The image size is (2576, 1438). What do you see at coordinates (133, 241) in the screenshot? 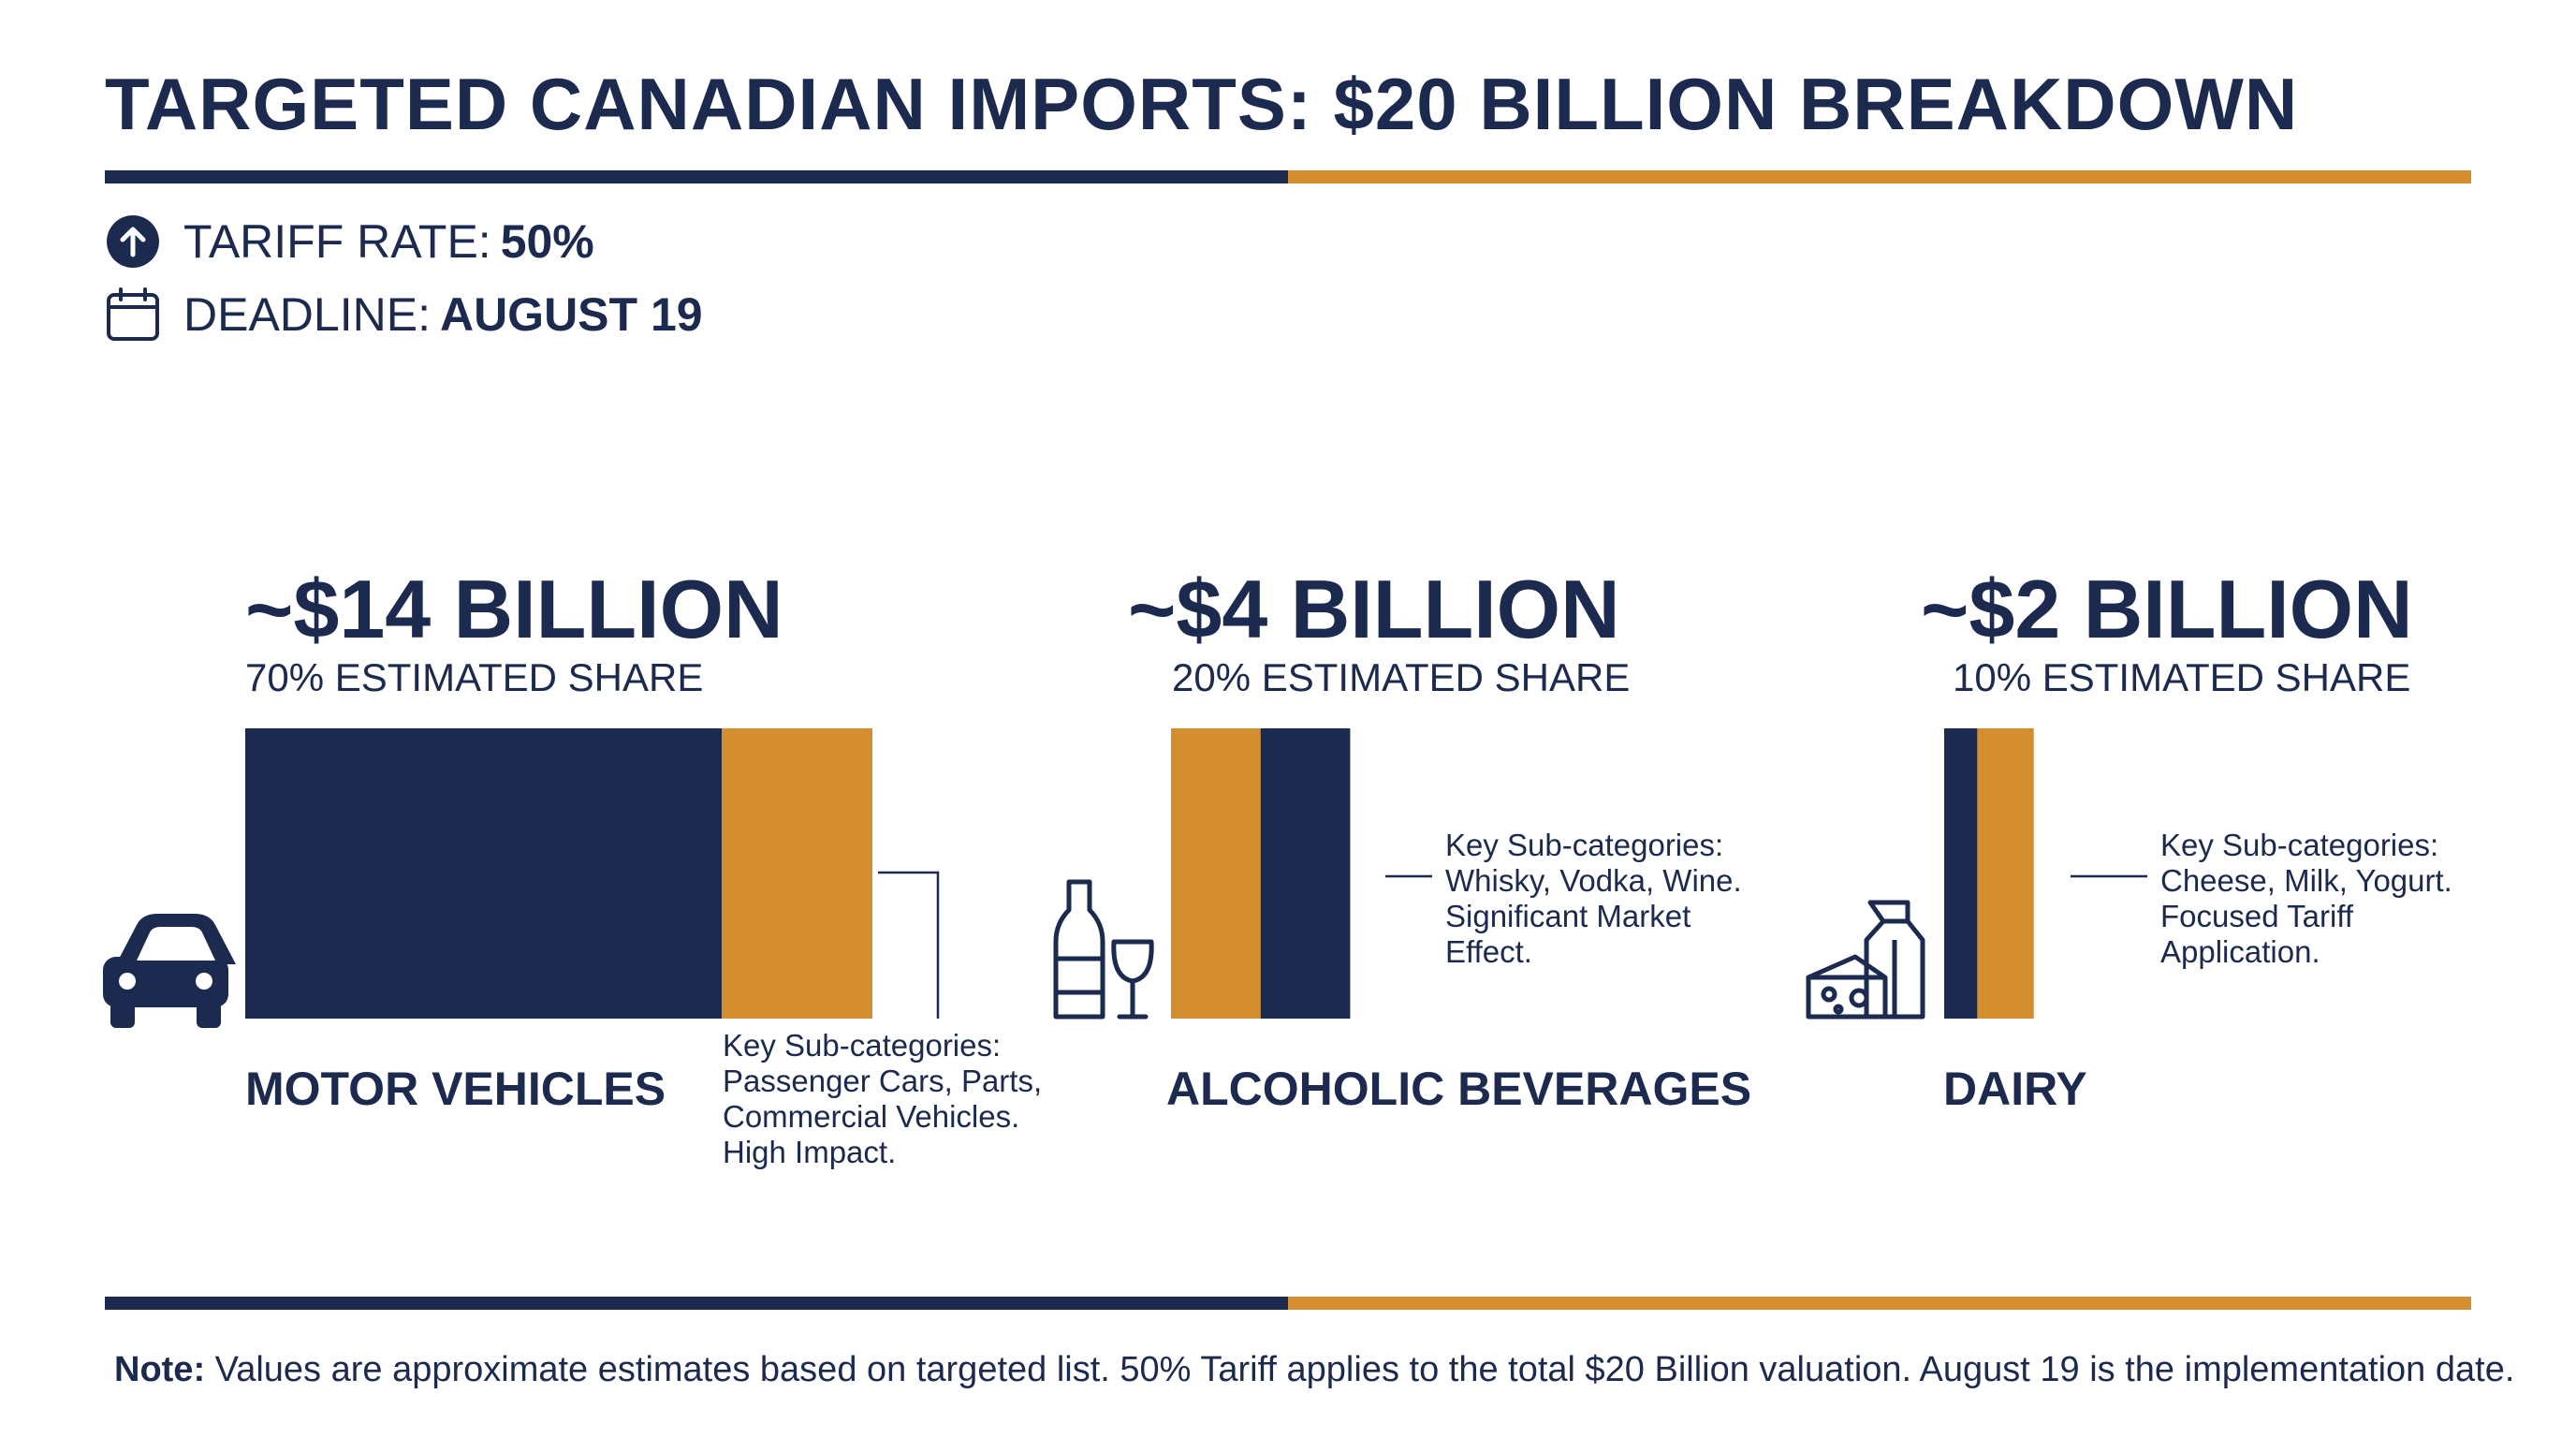
I see `arrow-up-circle-icon` at bounding box center [133, 241].